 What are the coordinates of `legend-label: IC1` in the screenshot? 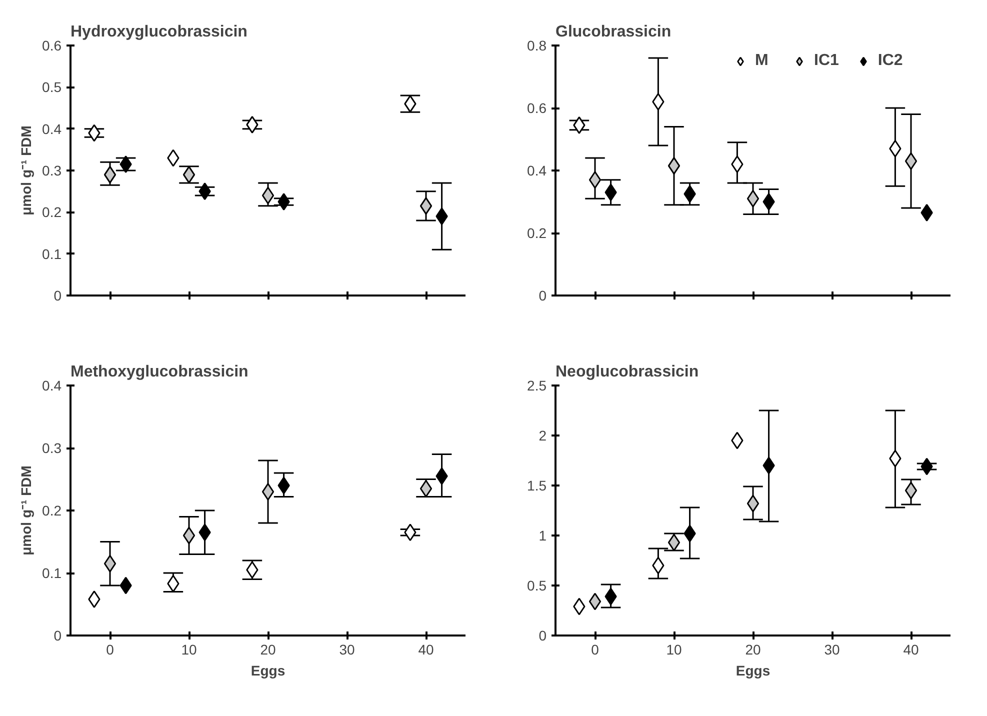 It's located at (826, 61).